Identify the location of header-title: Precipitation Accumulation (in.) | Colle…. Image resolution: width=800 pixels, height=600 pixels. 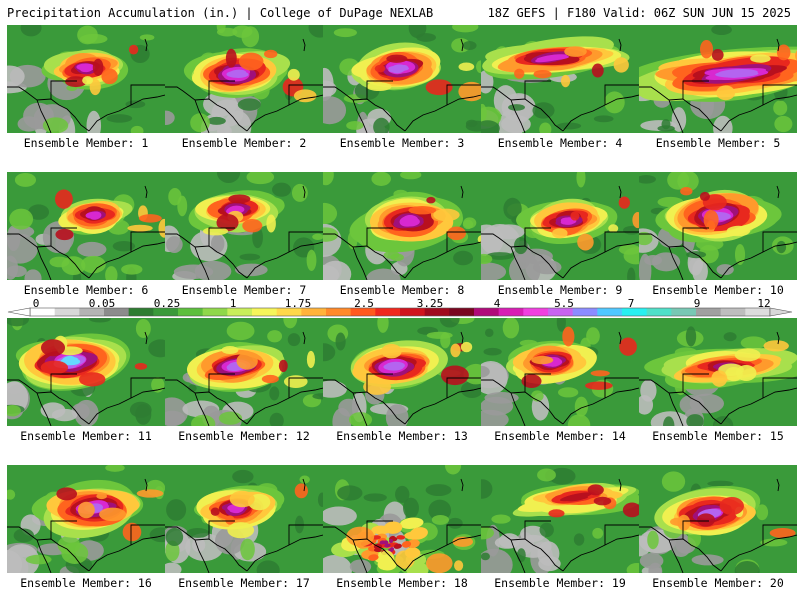
(220, 13).